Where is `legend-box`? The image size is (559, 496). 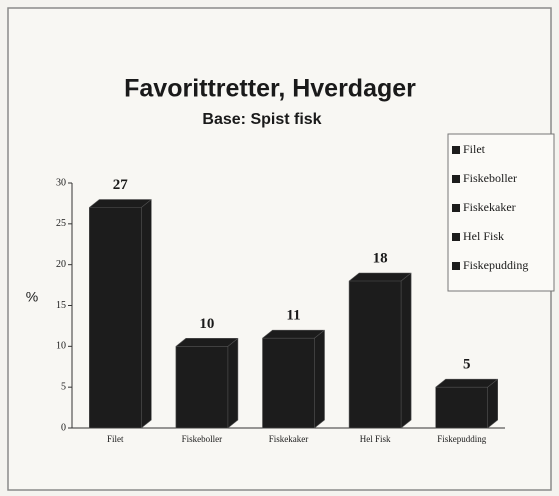
legend-box is located at coordinates (501, 212).